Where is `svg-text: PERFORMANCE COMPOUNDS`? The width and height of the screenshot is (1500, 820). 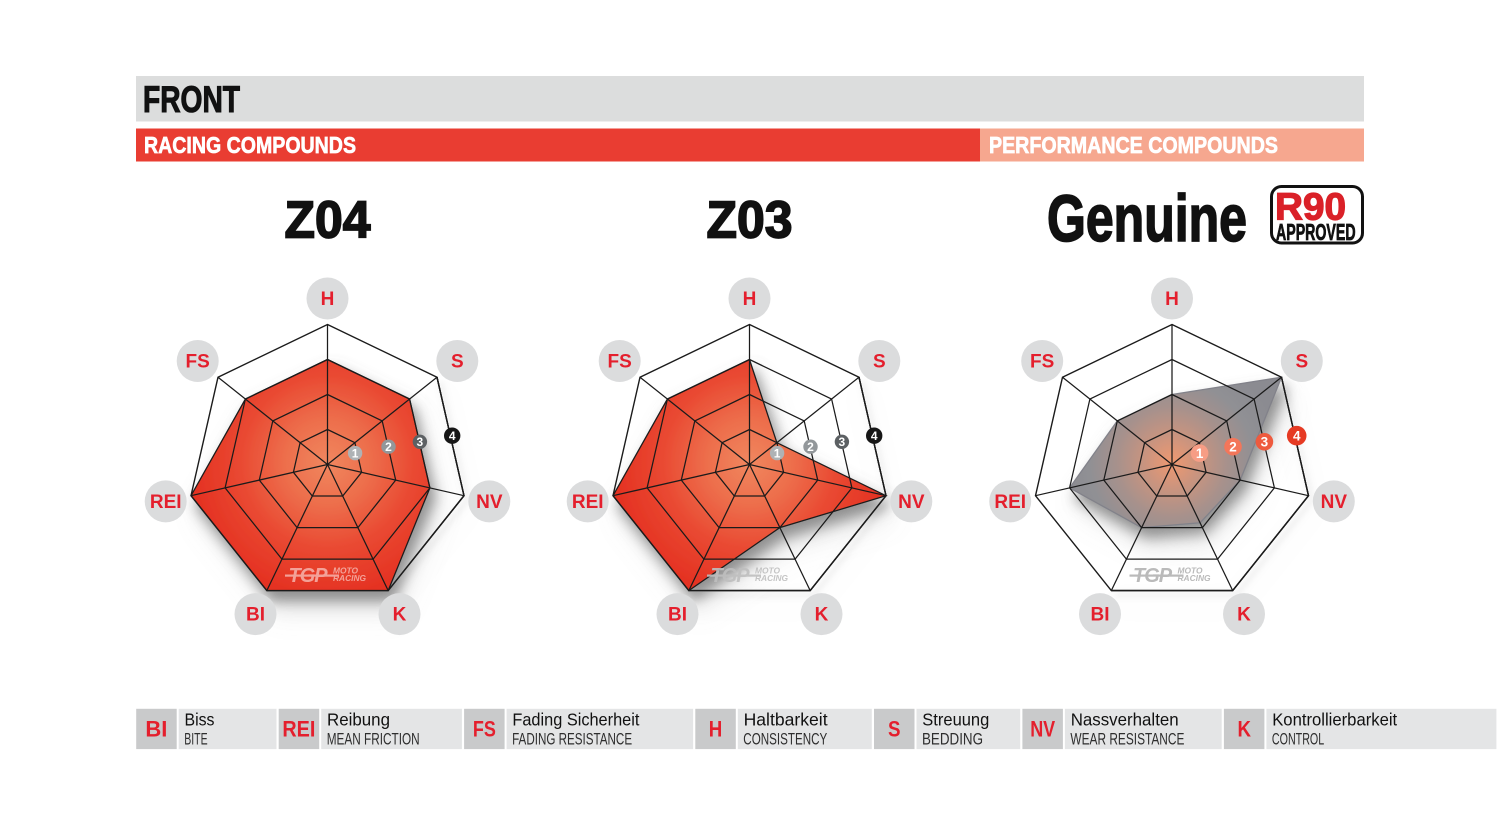
svg-text: PERFORMANCE COMPOUNDS is located at coordinates (1133, 145).